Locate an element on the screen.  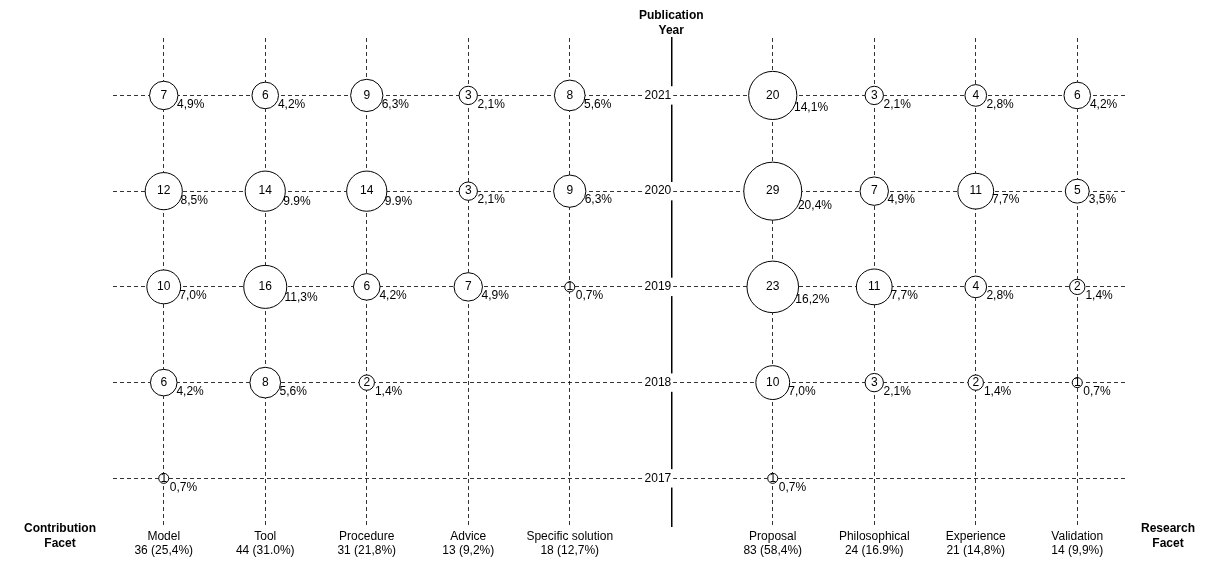
text: 21 (14,8%) is located at coordinates (976, 550).